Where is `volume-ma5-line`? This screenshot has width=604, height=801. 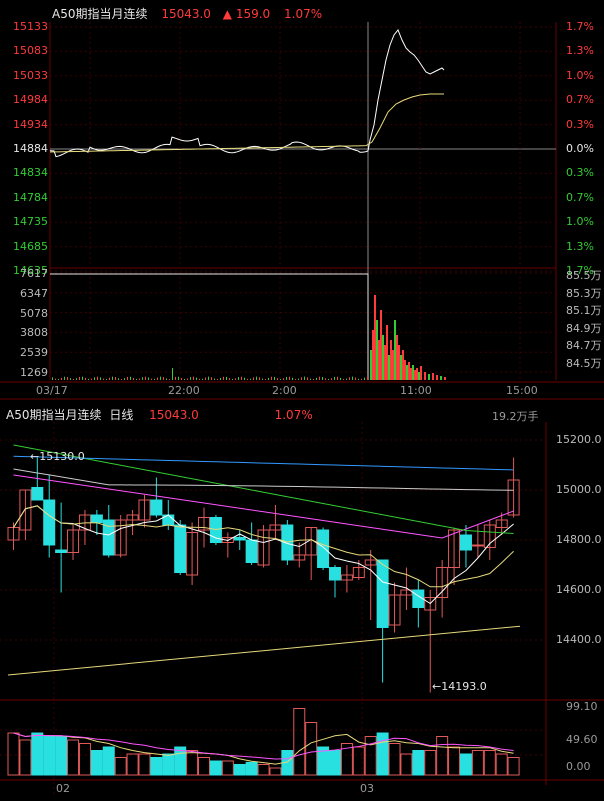
volume-ma5-line is located at coordinates (263, 748).